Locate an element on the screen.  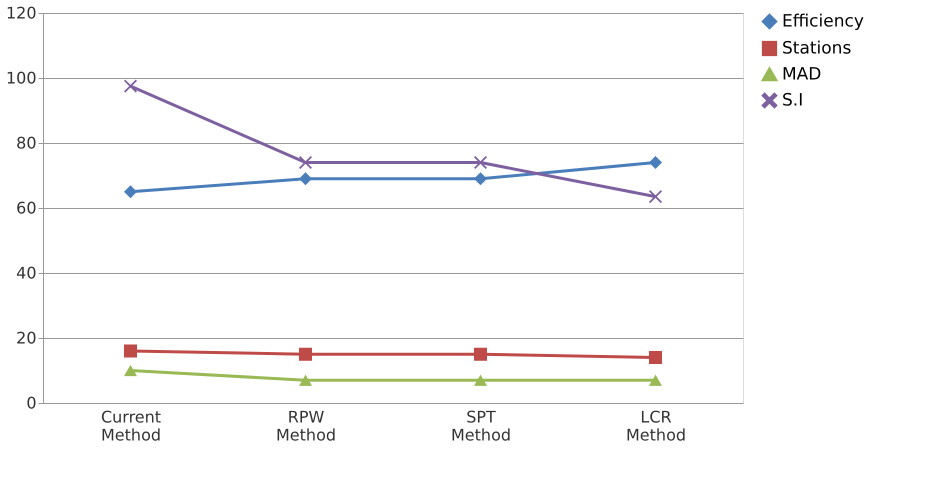
legend-label: Stations is located at coordinates (817, 48).